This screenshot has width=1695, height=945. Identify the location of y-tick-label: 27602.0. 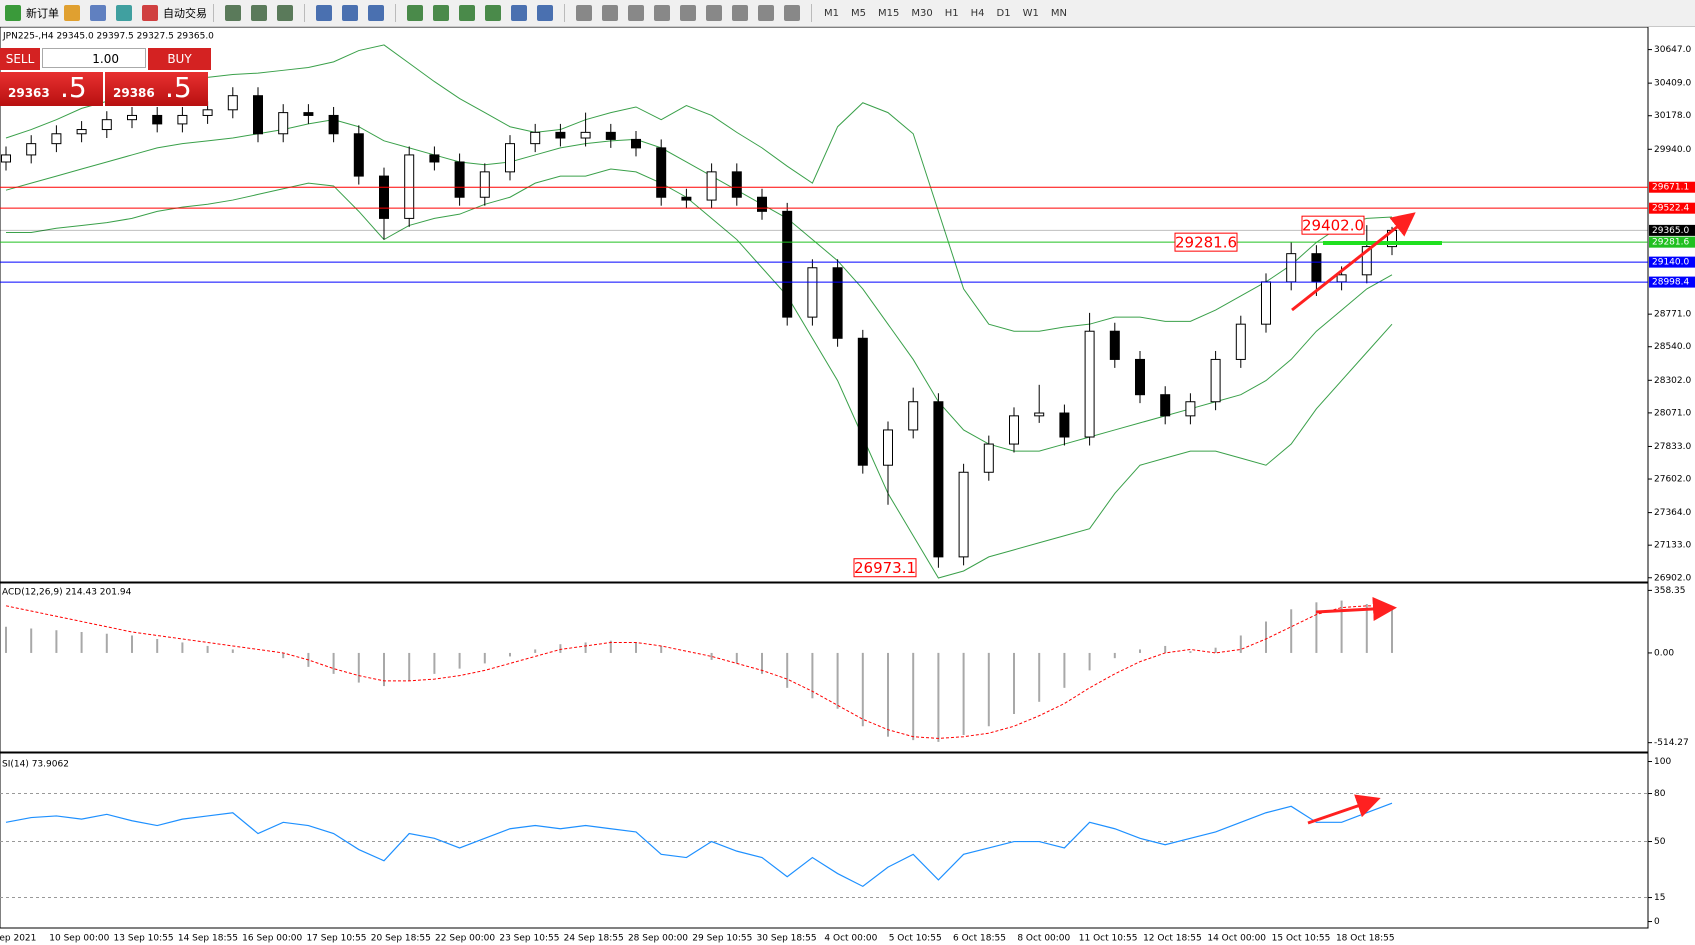
(1672, 480).